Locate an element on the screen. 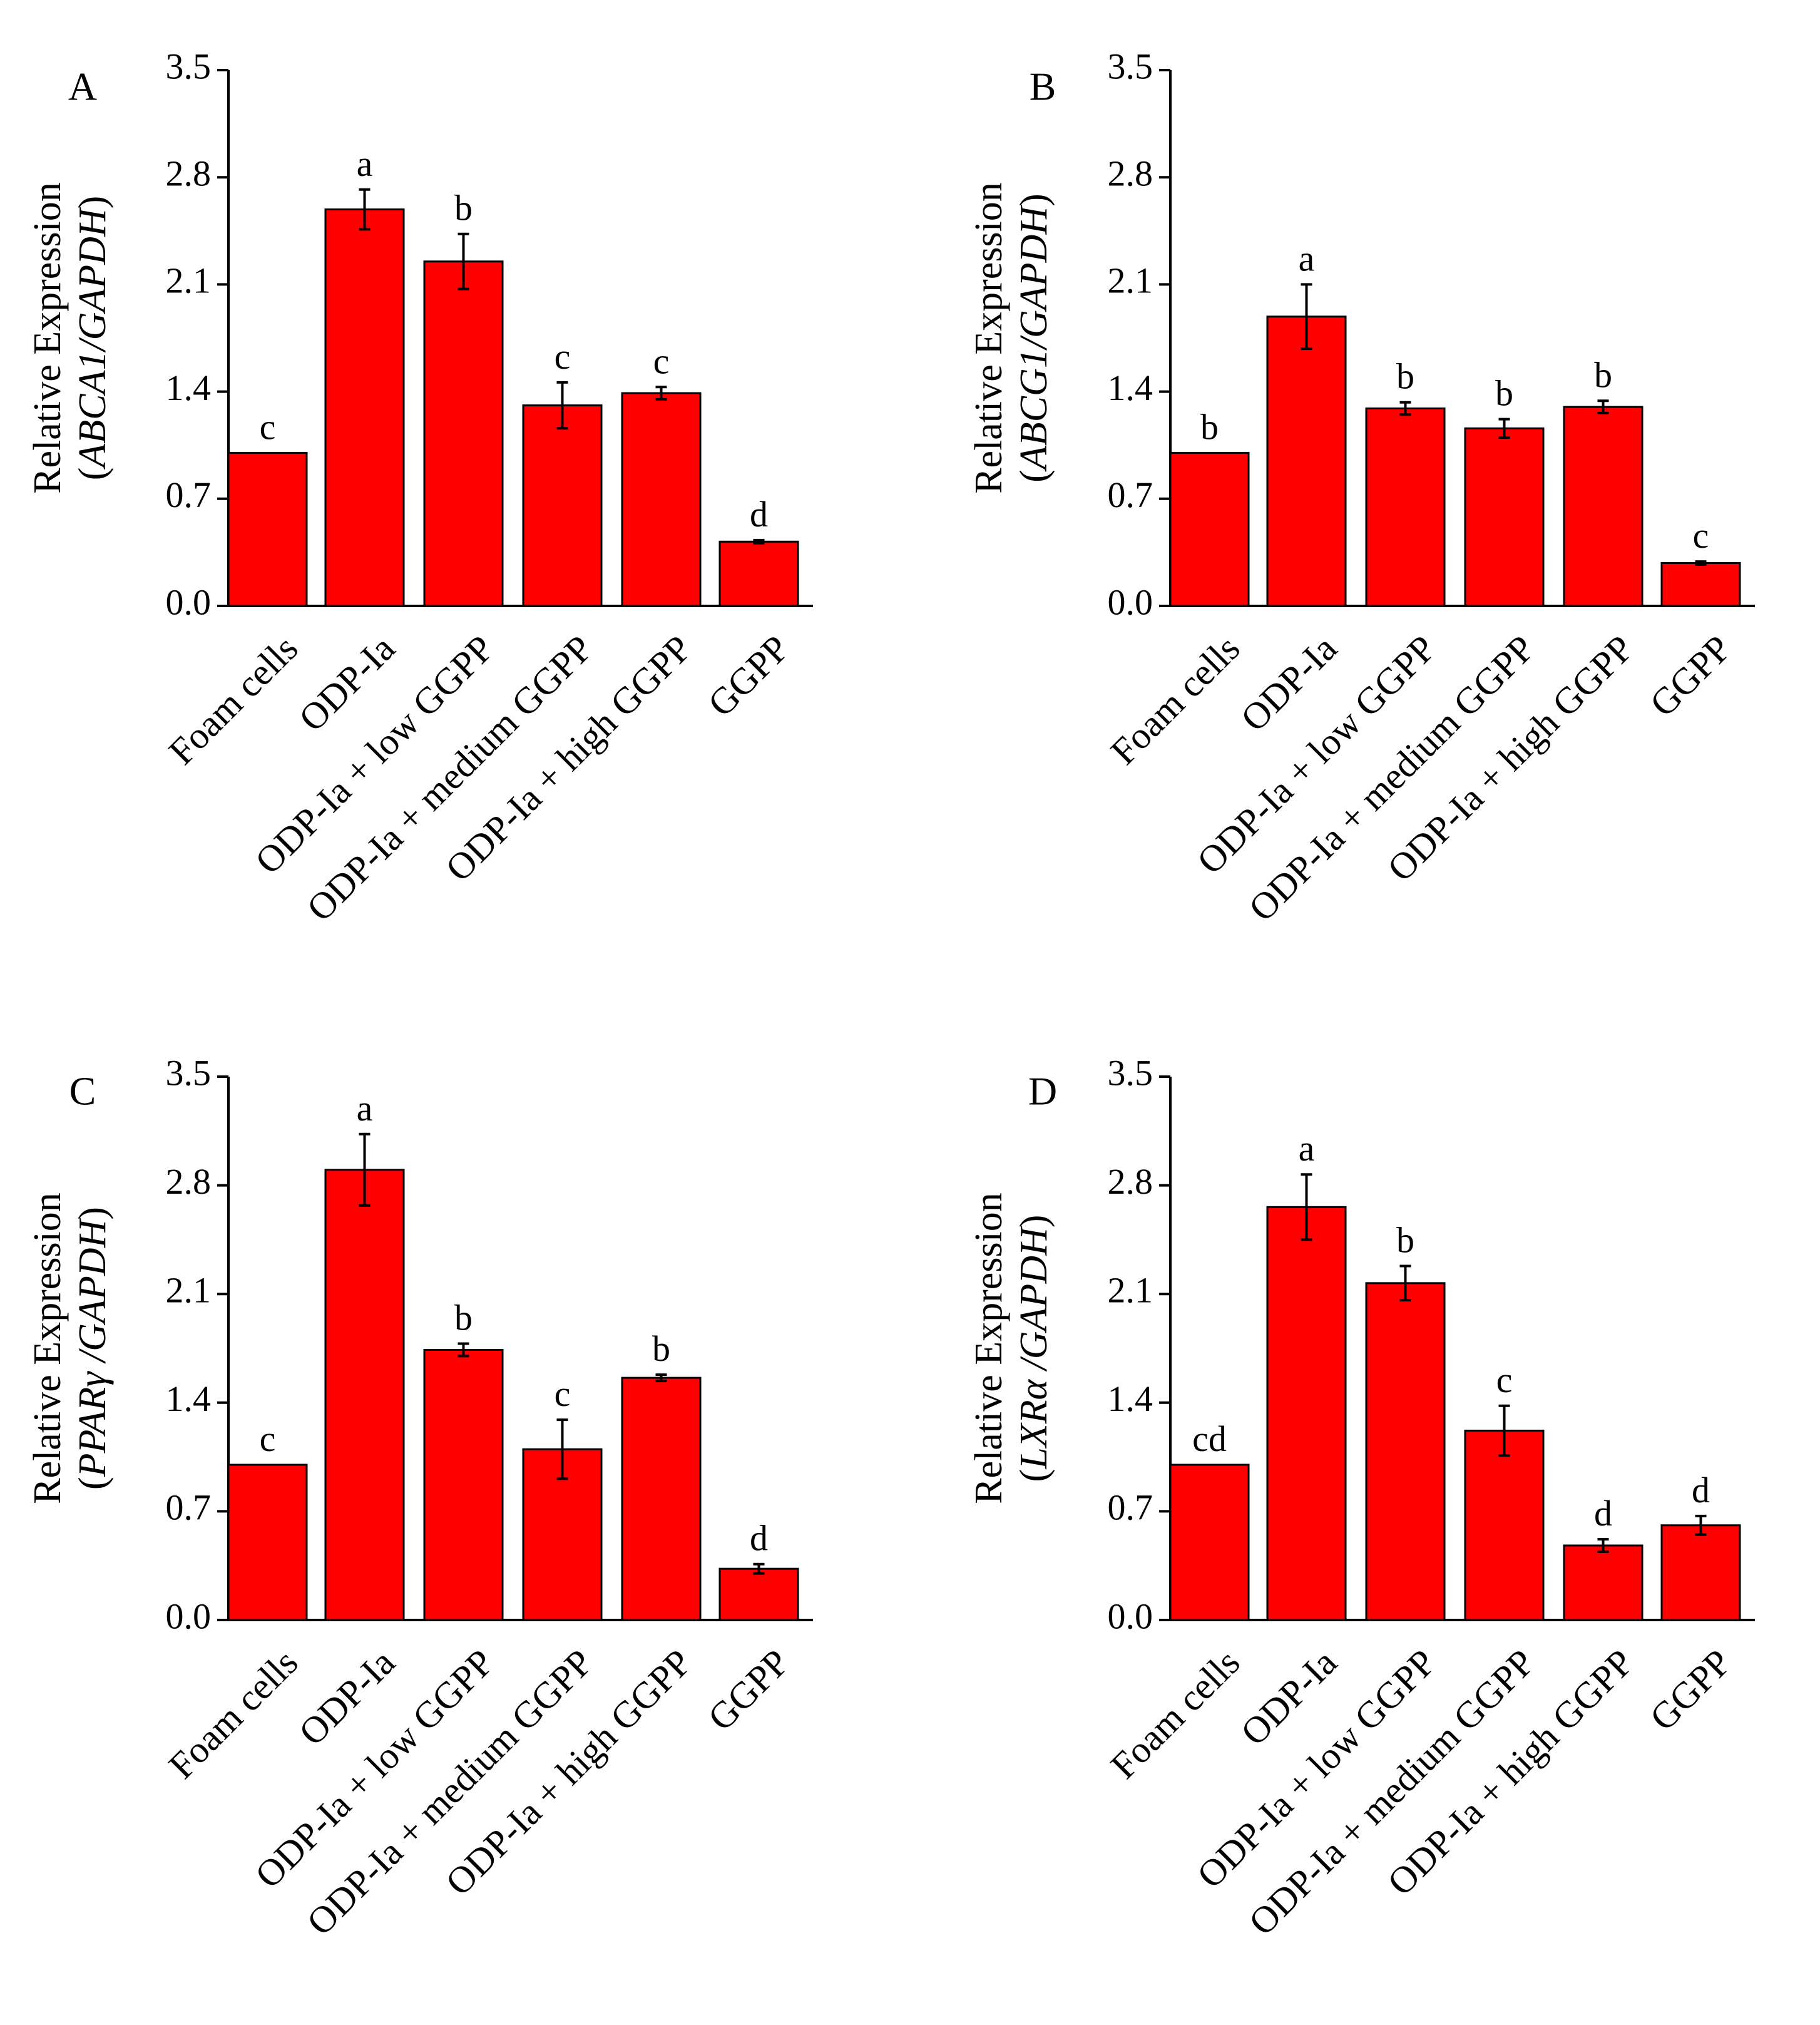 This screenshot has height=2025, width=1820. y-axis-label-gene: (ABCA1/GAPDH) is located at coordinates (92, 338).